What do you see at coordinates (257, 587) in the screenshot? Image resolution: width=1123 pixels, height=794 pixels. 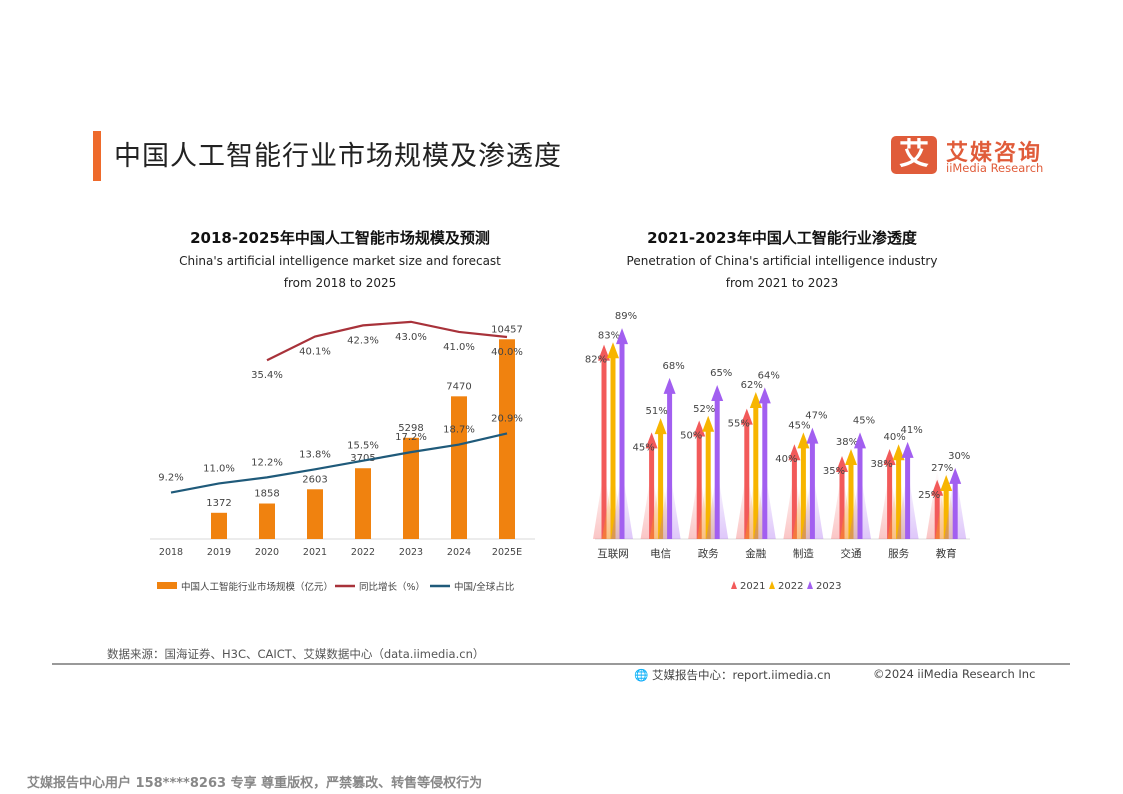 I see `chart1-legend-label: 中国人工智能行业市场规模（亿元）` at bounding box center [257, 587].